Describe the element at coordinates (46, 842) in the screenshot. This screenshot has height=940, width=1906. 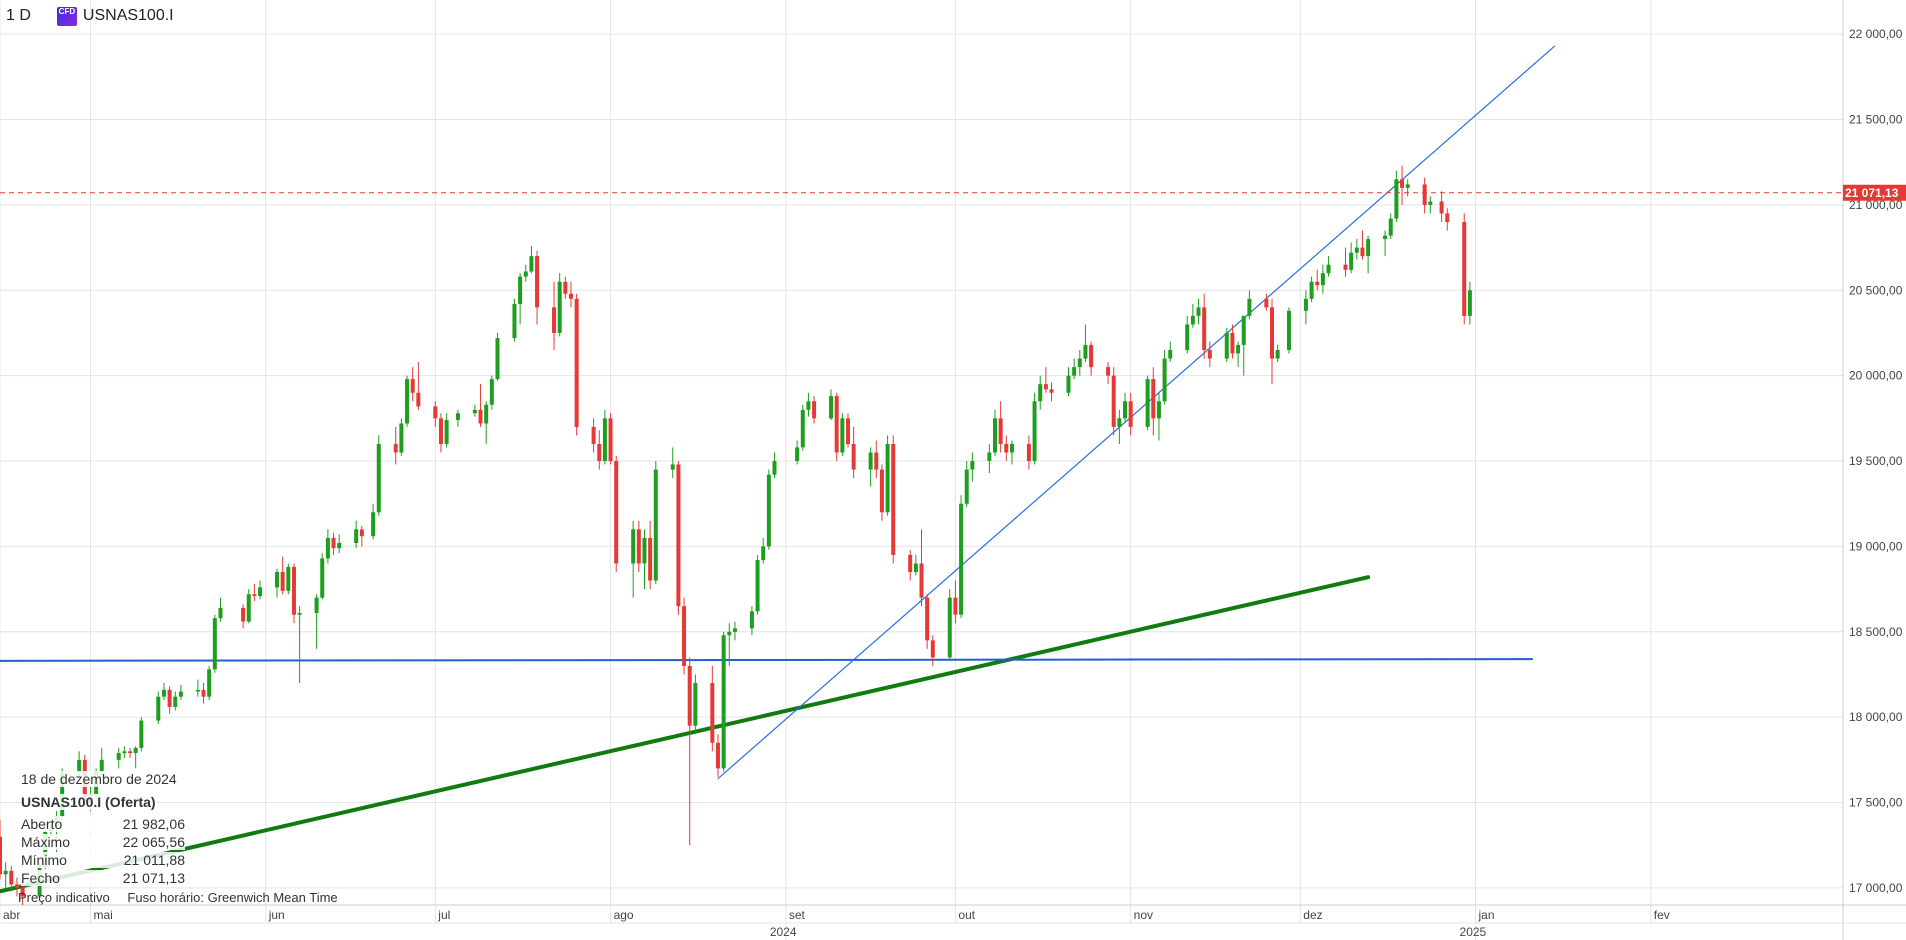
I see `tooltip-label: Máximo` at that location.